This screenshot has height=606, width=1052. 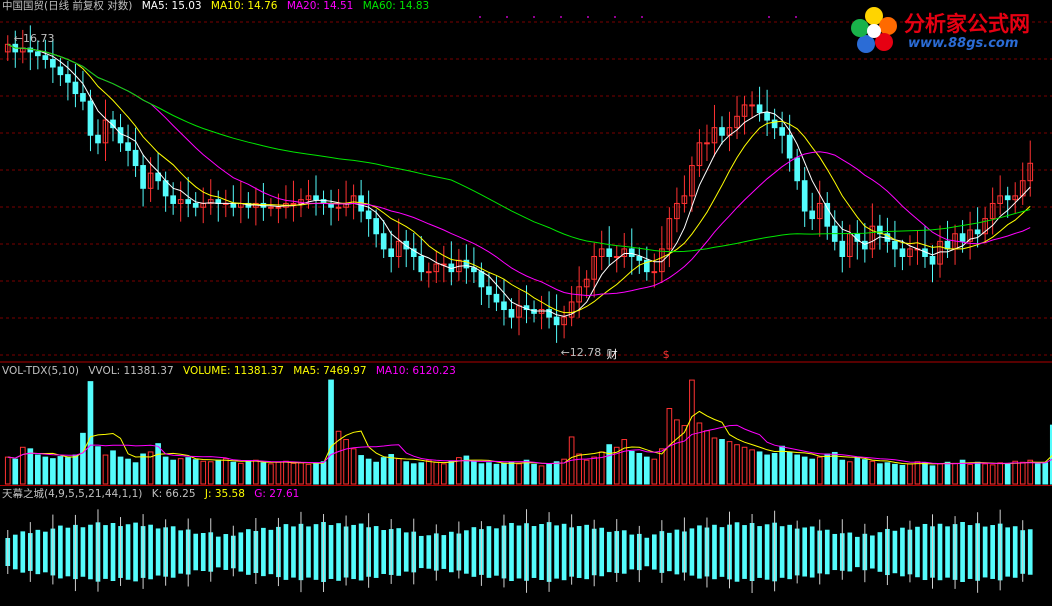 What do you see at coordinates (396, 6) in the screenshot?
I see `ma60-value: MA60: 14.83` at bounding box center [396, 6].